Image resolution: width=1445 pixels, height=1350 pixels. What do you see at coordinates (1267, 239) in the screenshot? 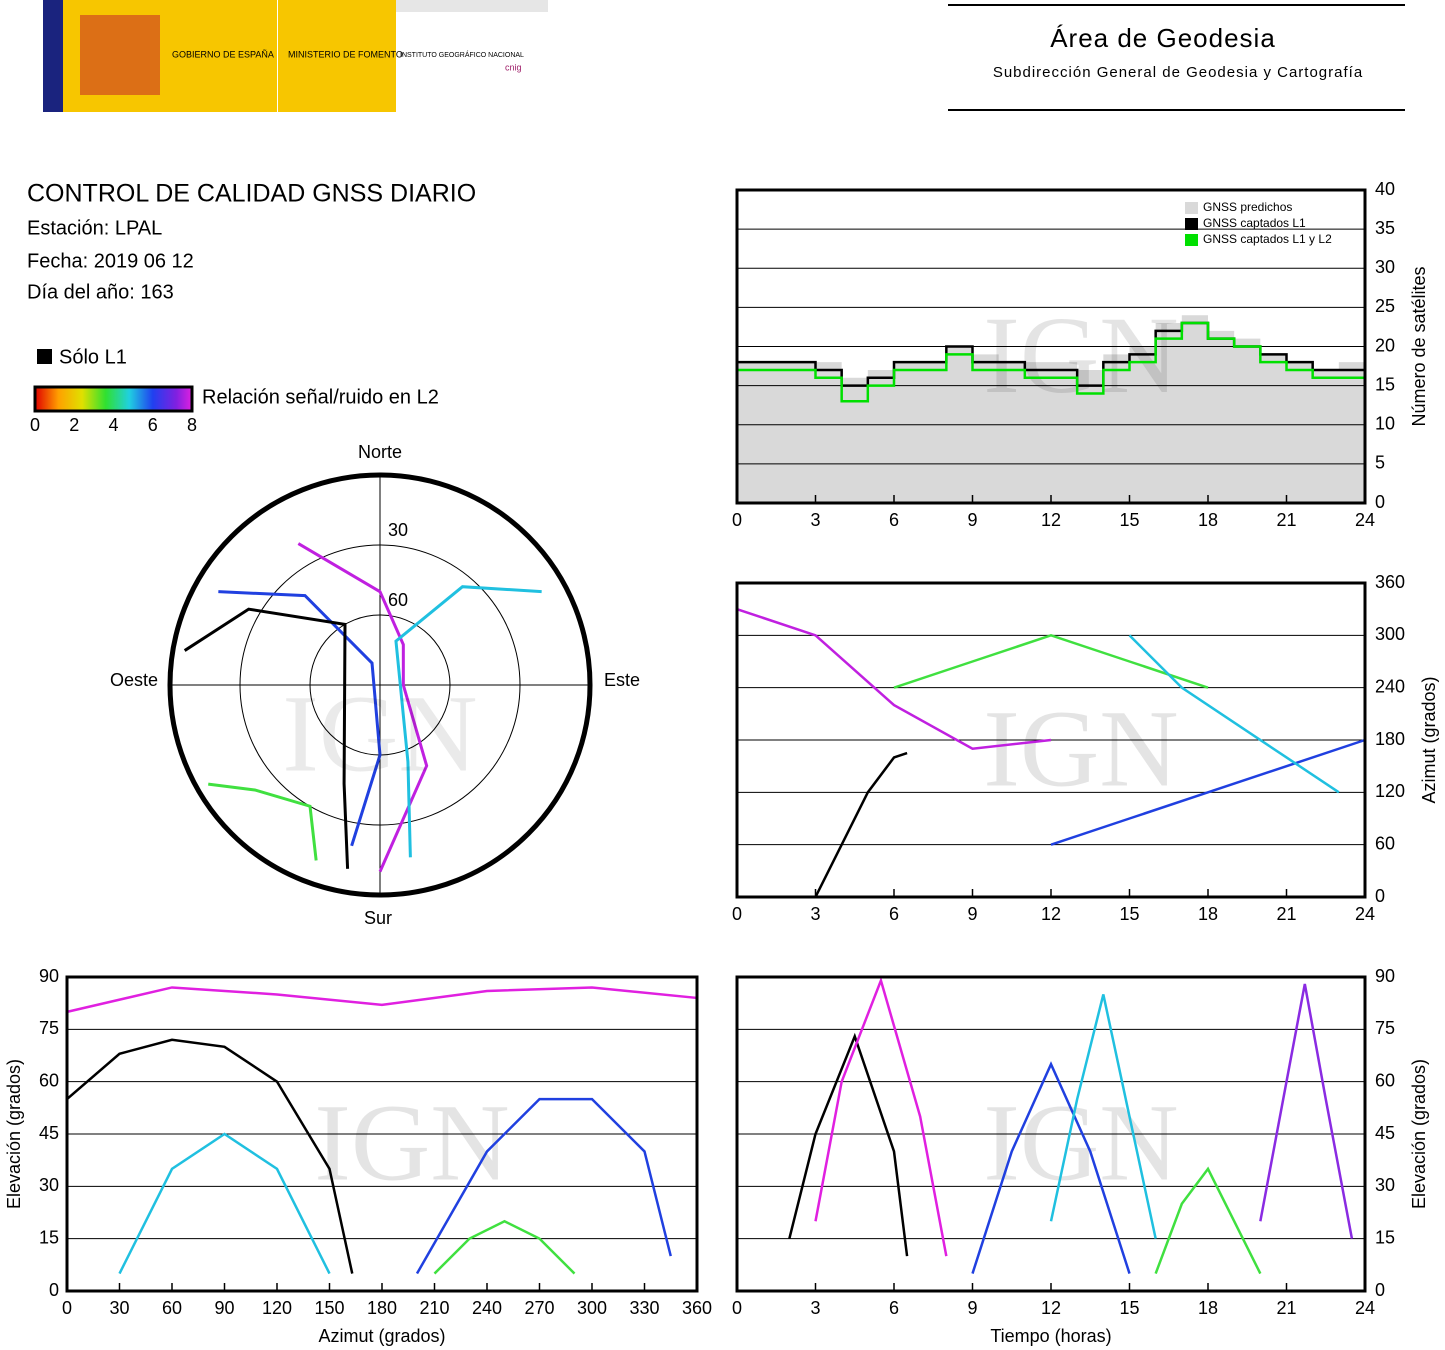
I see `legend-label: GNSS captados L1 y L2` at bounding box center [1267, 239].